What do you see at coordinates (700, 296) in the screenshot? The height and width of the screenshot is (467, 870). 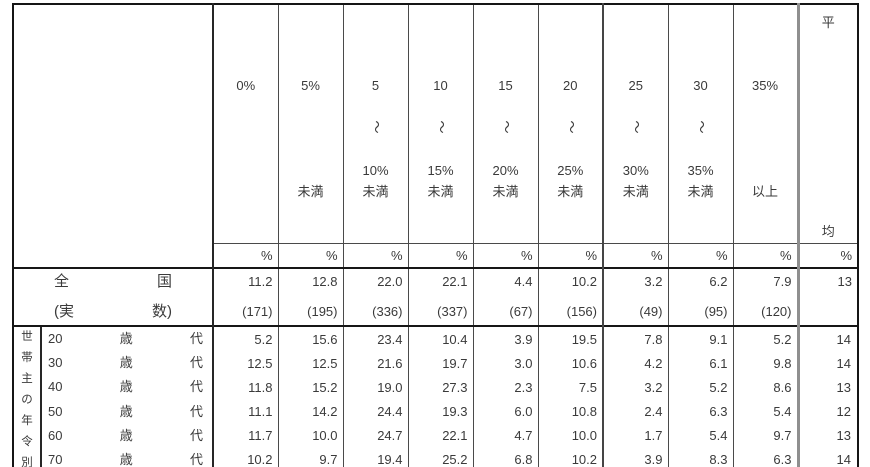 I see `national-value-cell: 6.2 (95)` at bounding box center [700, 296].